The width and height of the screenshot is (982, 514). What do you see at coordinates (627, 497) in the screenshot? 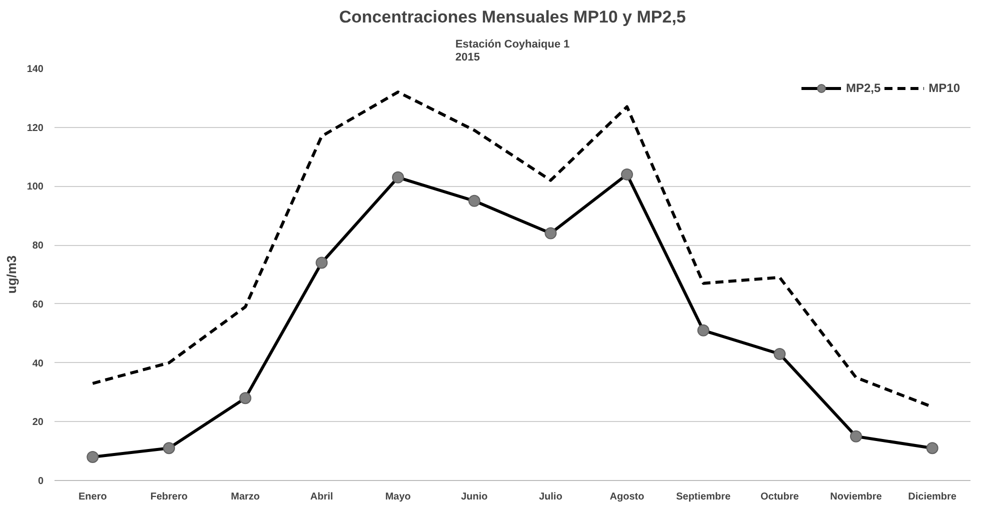
I see `x-tick-label: Agosto` at bounding box center [627, 497].